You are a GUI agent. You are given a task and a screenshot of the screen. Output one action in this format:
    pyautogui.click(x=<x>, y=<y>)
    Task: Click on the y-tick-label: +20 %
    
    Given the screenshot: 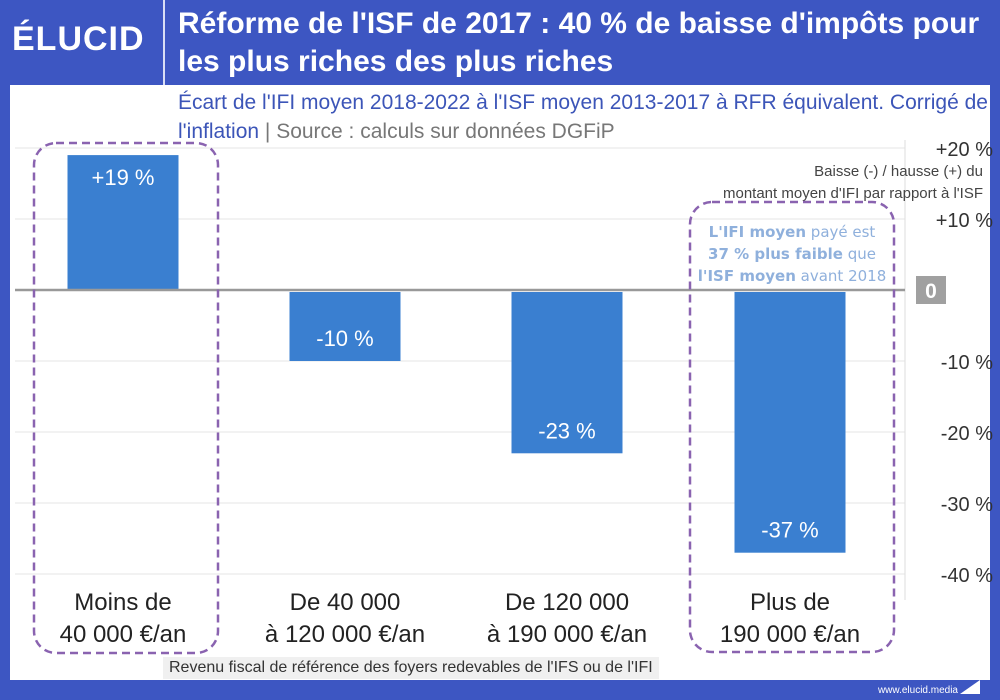 What is the action you would take?
    pyautogui.click(x=964, y=150)
    